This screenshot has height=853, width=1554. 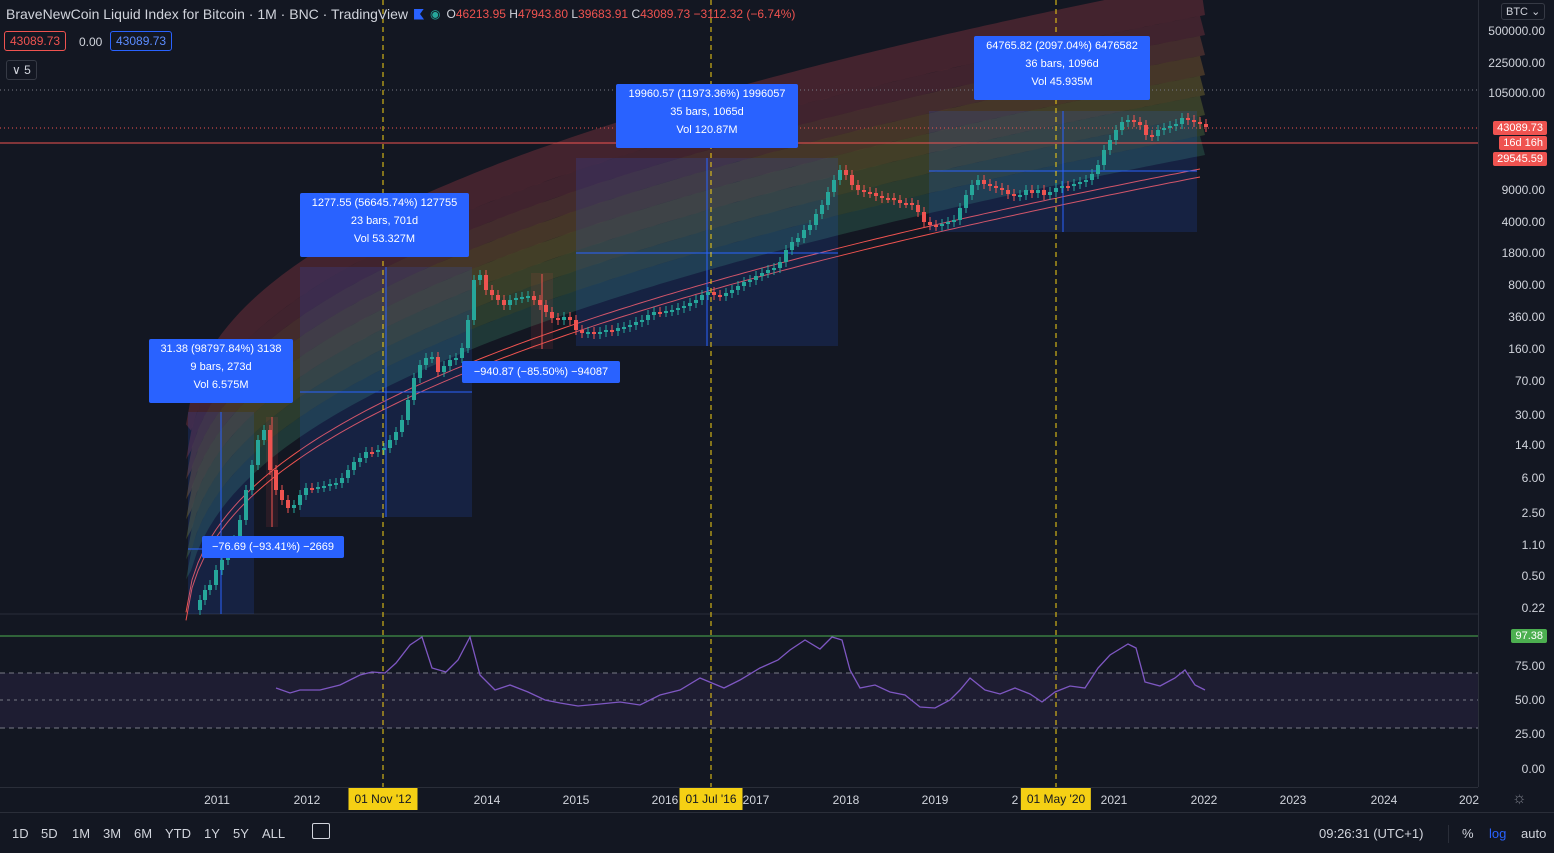 What do you see at coordinates (487, 800) in the screenshot?
I see `time-label: 2014` at bounding box center [487, 800].